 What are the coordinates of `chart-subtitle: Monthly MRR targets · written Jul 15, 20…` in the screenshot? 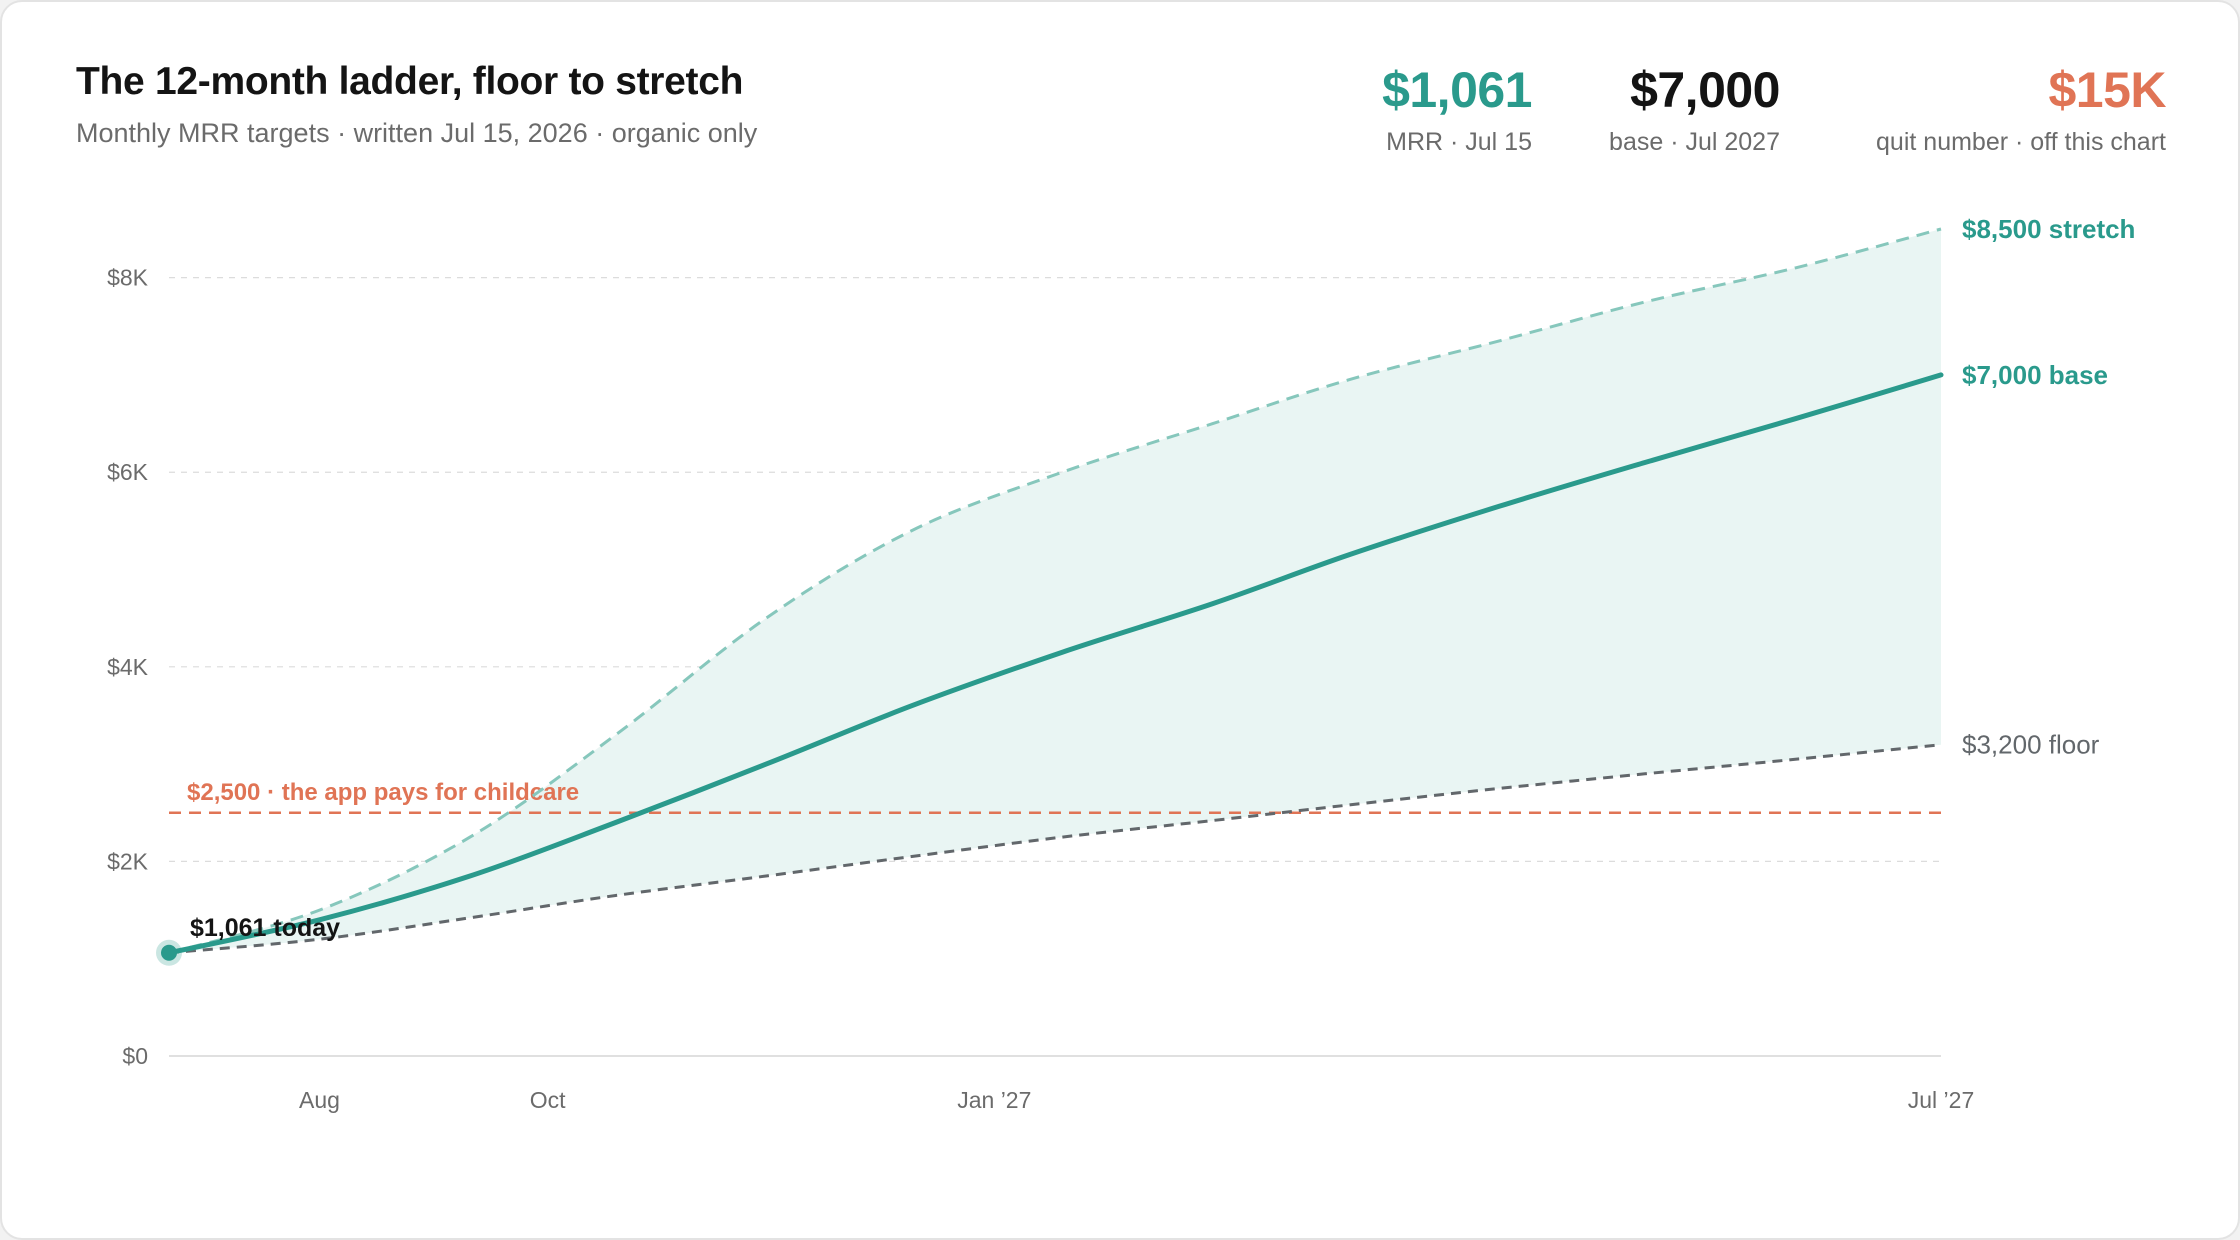 It's located at (417, 133).